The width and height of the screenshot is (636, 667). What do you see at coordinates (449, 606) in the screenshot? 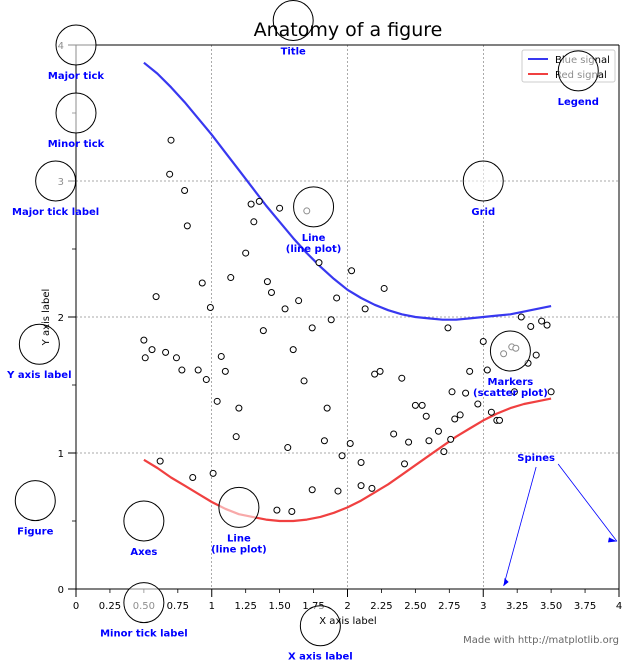
I see `x-tick-label: 2.75` at bounding box center [449, 606].